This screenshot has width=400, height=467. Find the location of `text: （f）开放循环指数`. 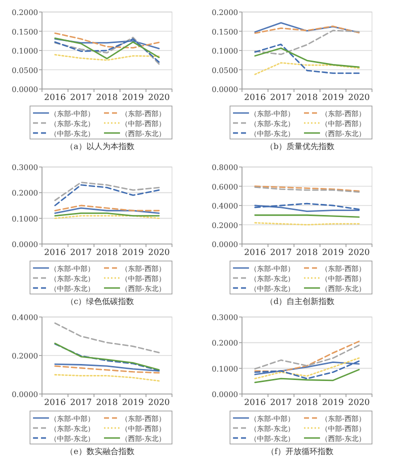

text: （f）开放循环指数 is located at coordinates (300, 451).